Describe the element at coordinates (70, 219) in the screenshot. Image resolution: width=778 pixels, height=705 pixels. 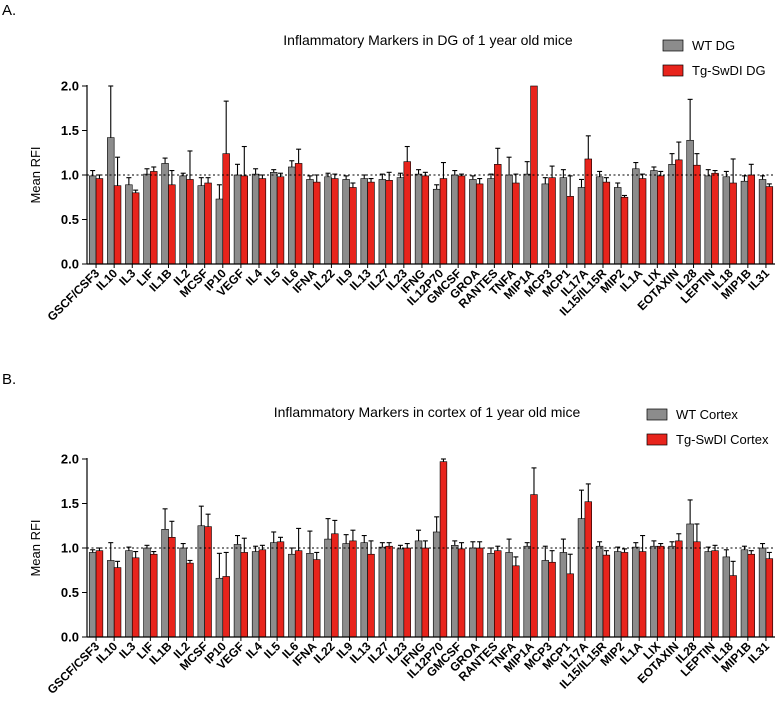
I see `y-tick-label: 0.5` at that location.